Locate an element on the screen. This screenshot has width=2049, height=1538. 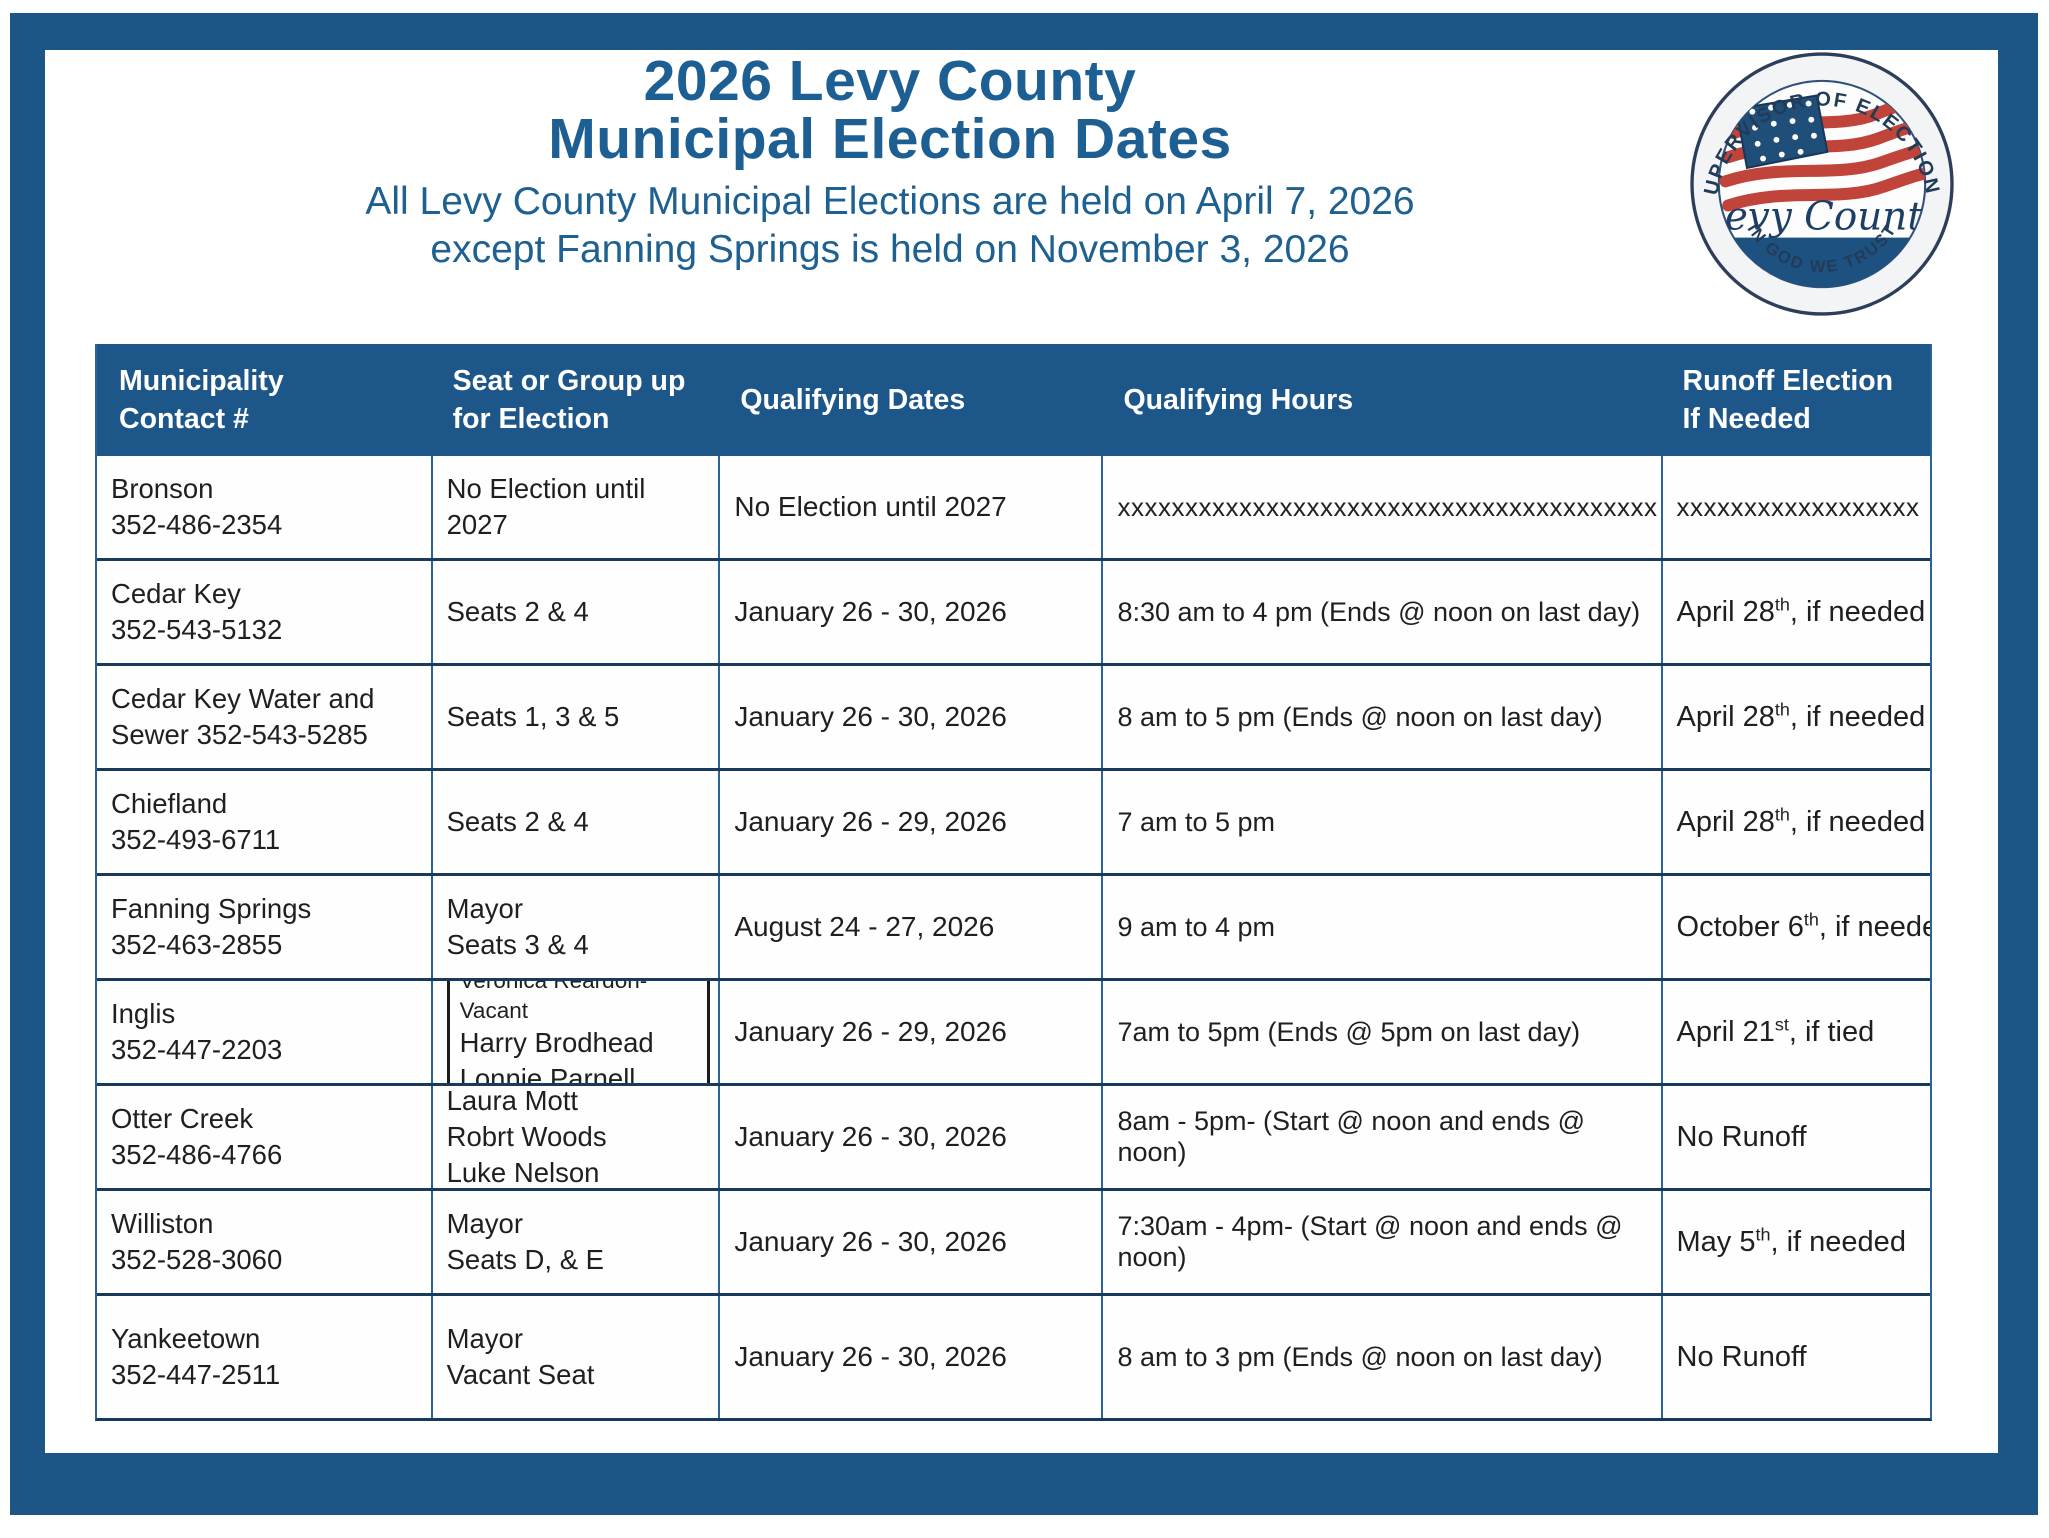
municipality-line: Otter Creek is located at coordinates (182, 1118).